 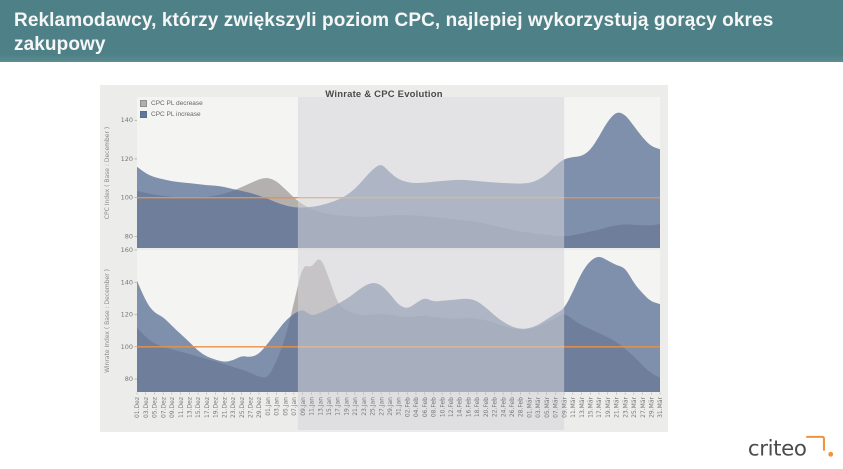 What do you see at coordinates (477, 407) in the screenshot?
I see `x-tick-label: 18.Feb` at bounding box center [477, 407].